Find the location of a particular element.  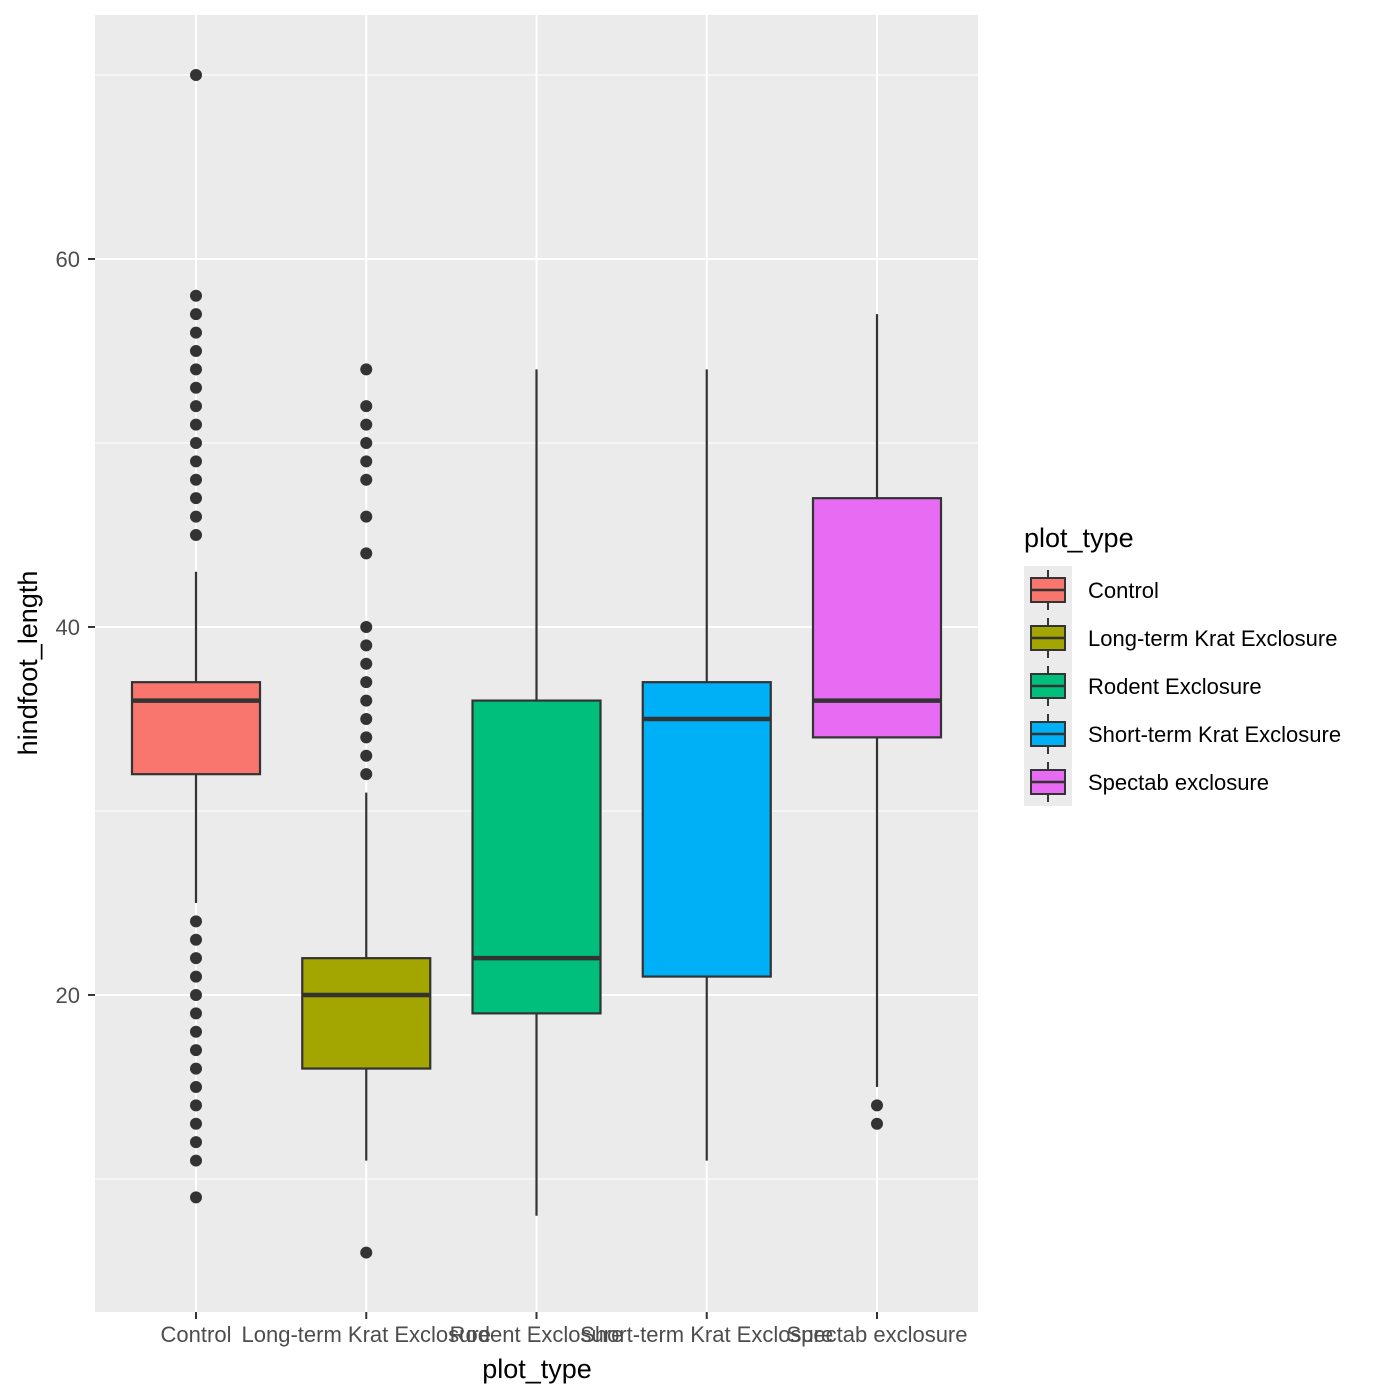

x-tick-label: Spectab exclosure is located at coordinates (877, 1334).